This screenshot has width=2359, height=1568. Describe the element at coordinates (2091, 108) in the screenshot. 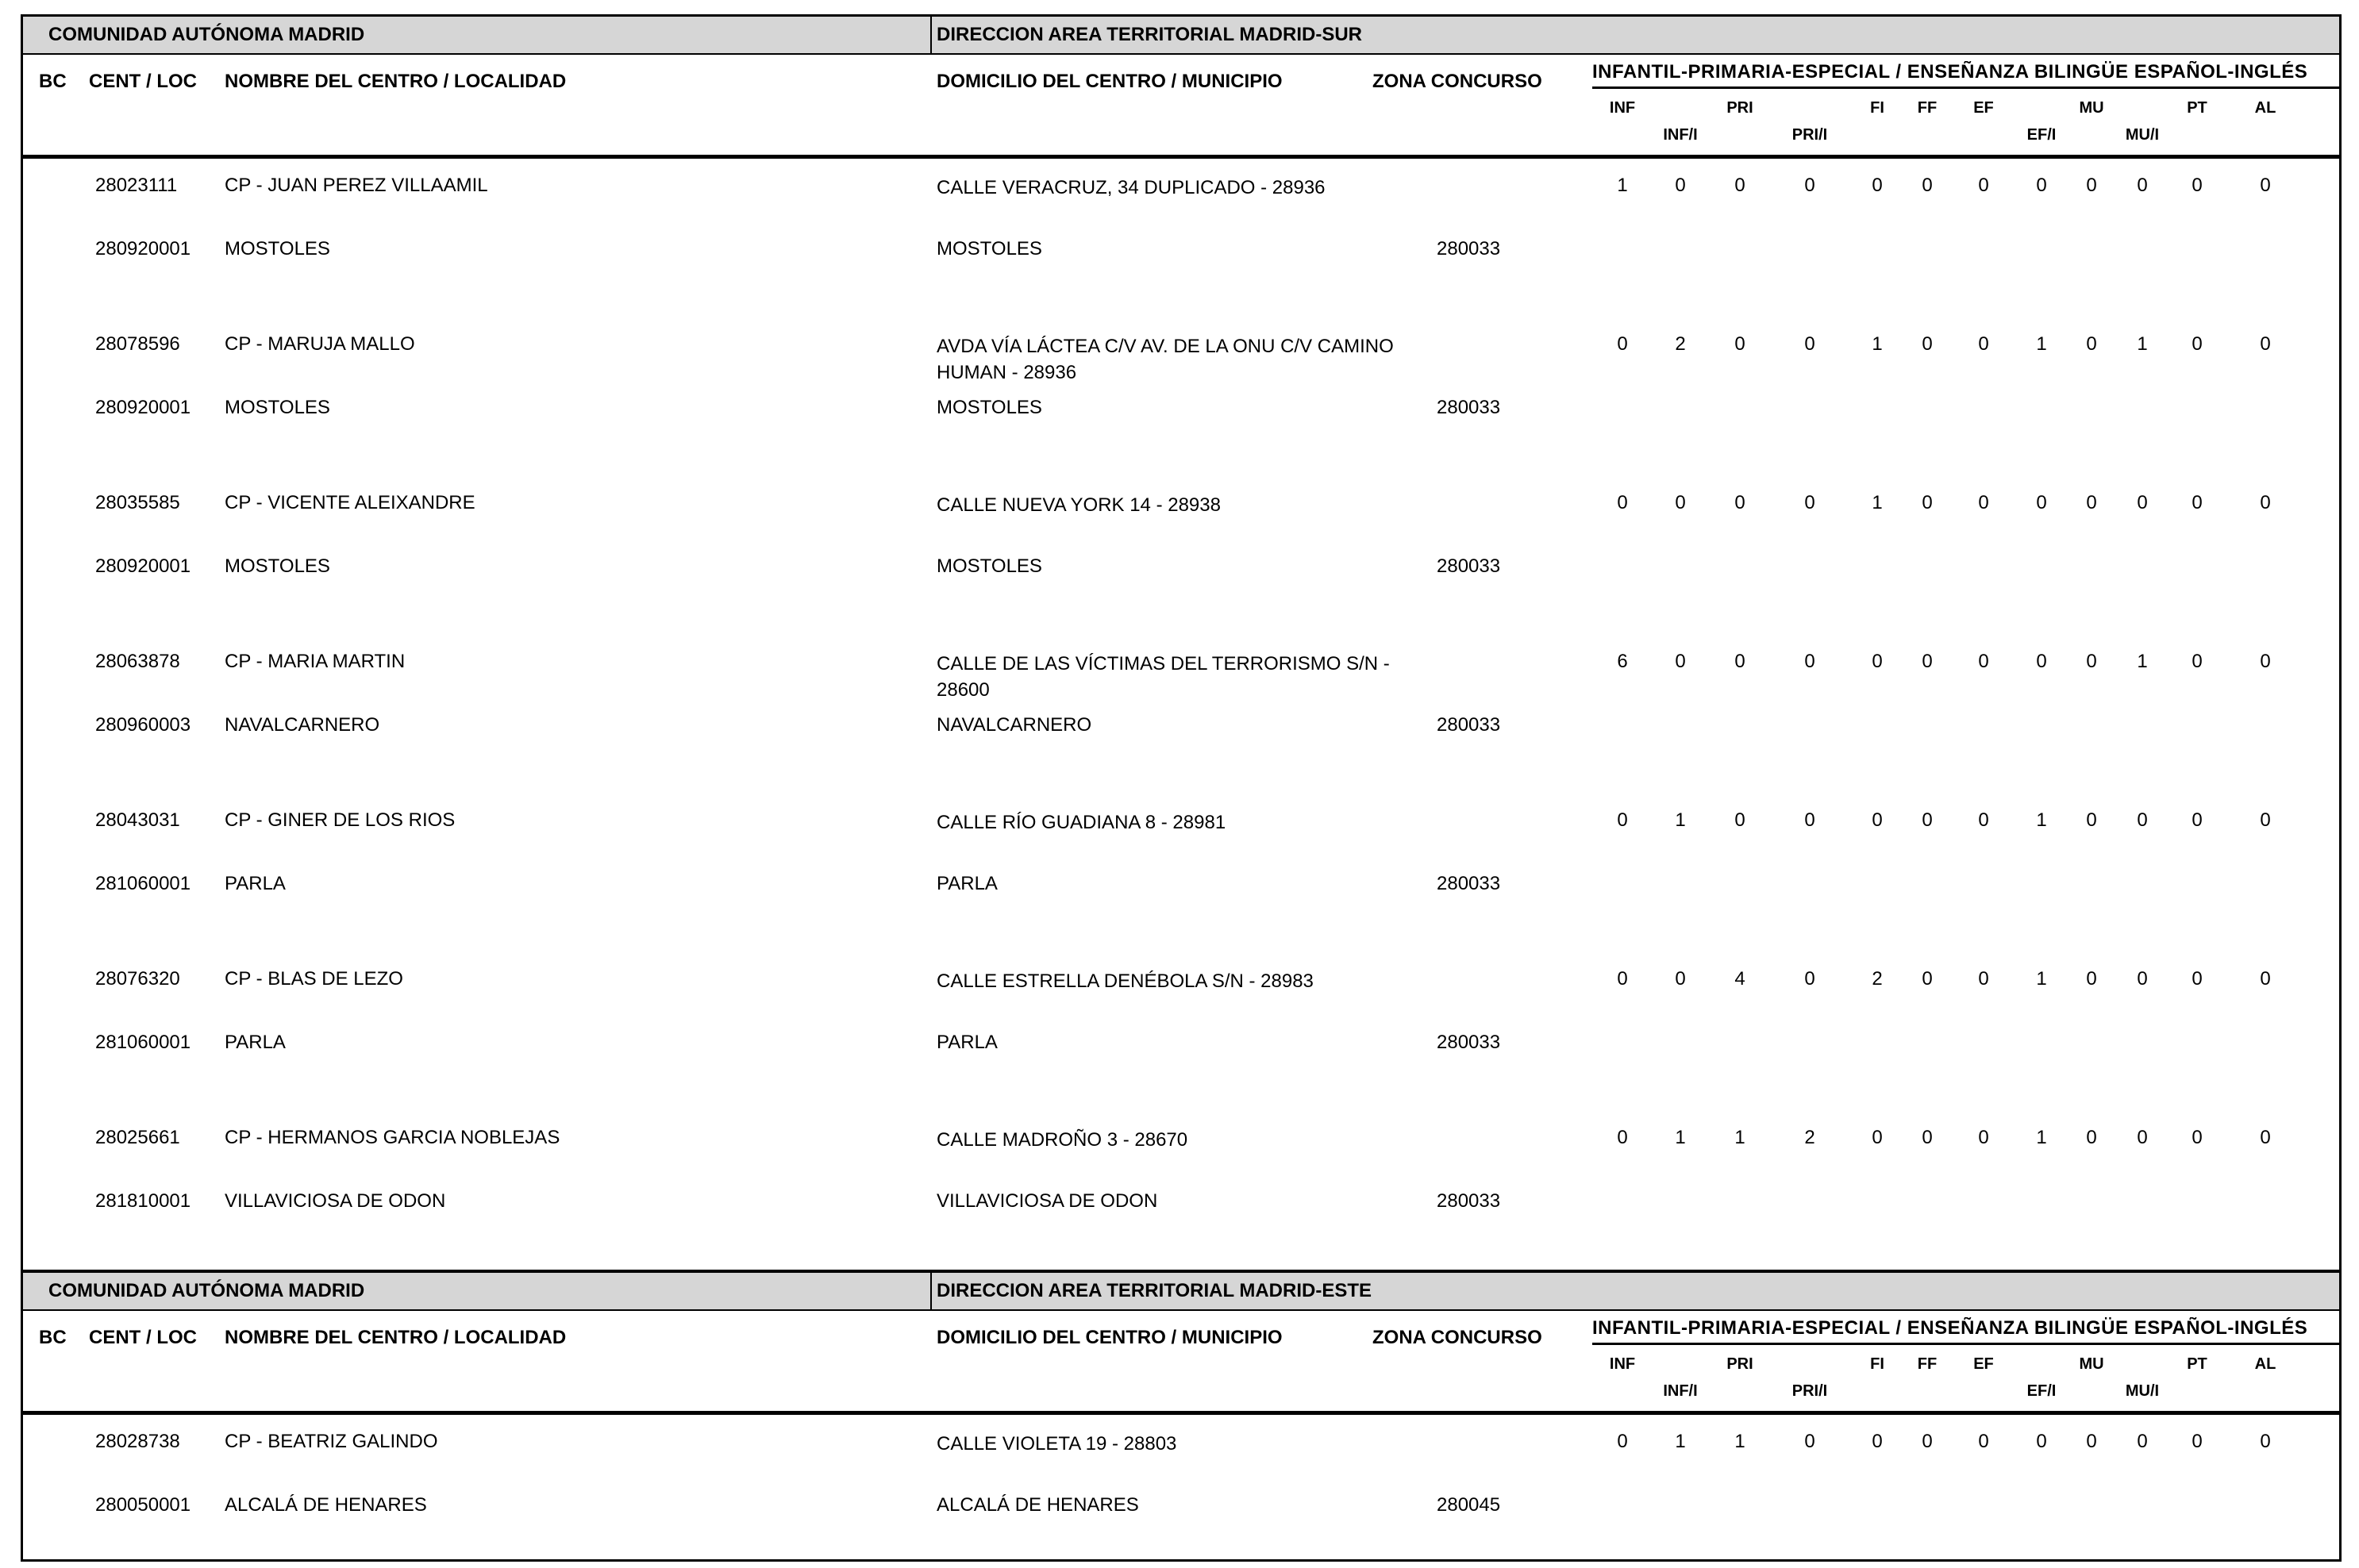

I see `subcol-label: MU` at that location.